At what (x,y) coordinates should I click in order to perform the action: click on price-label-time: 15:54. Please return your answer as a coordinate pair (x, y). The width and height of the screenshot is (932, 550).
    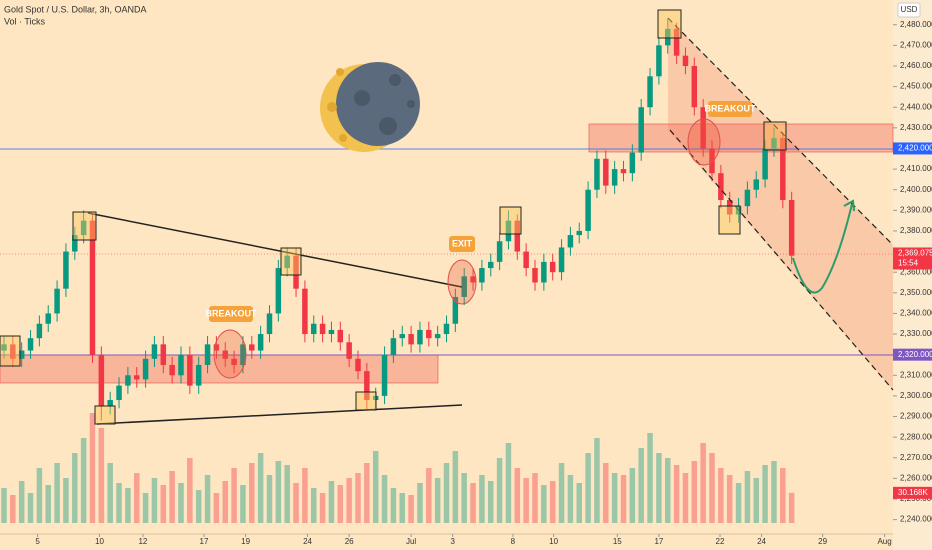
    Looking at the image, I should click on (908, 263).